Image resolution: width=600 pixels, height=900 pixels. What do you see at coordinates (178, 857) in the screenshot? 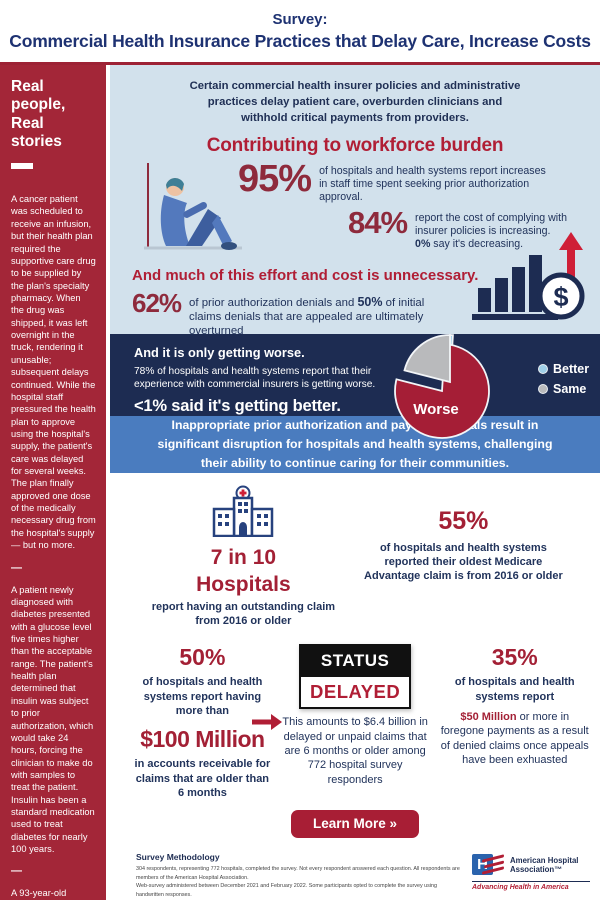
I see `methodology-heading: Survey Methodology` at bounding box center [178, 857].